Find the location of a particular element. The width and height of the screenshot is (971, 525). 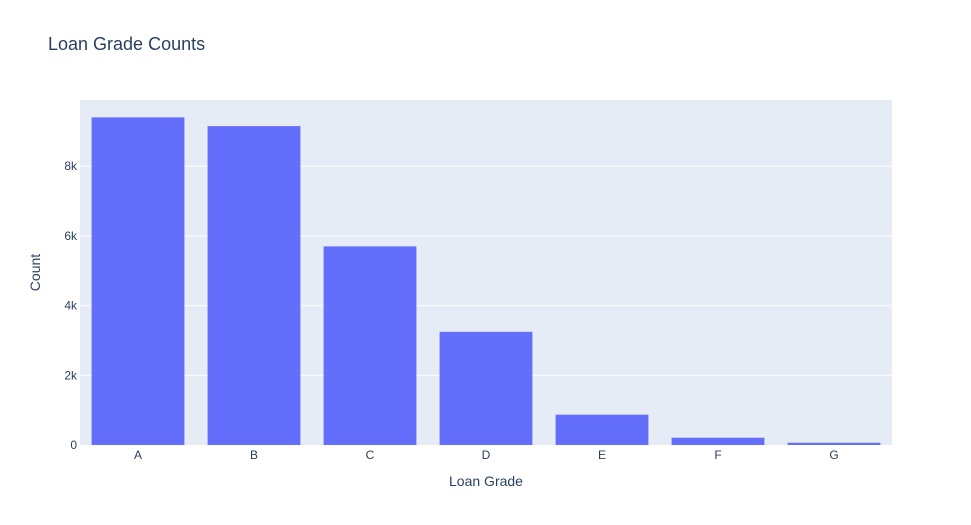

bar-g is located at coordinates (834, 443).